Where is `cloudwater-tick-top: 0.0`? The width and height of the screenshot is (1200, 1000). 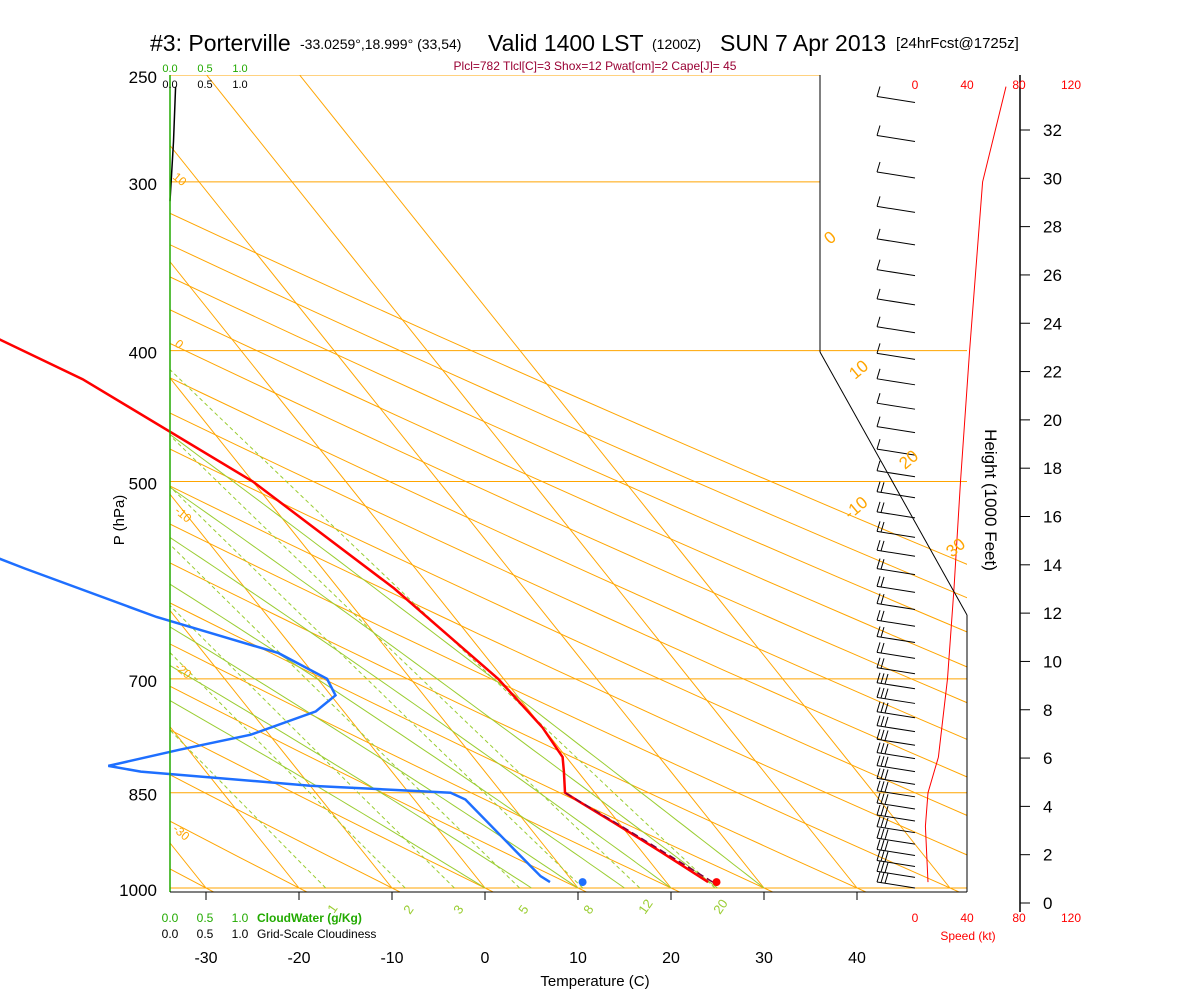 cloudwater-tick-top: 0.0 is located at coordinates (169, 69).